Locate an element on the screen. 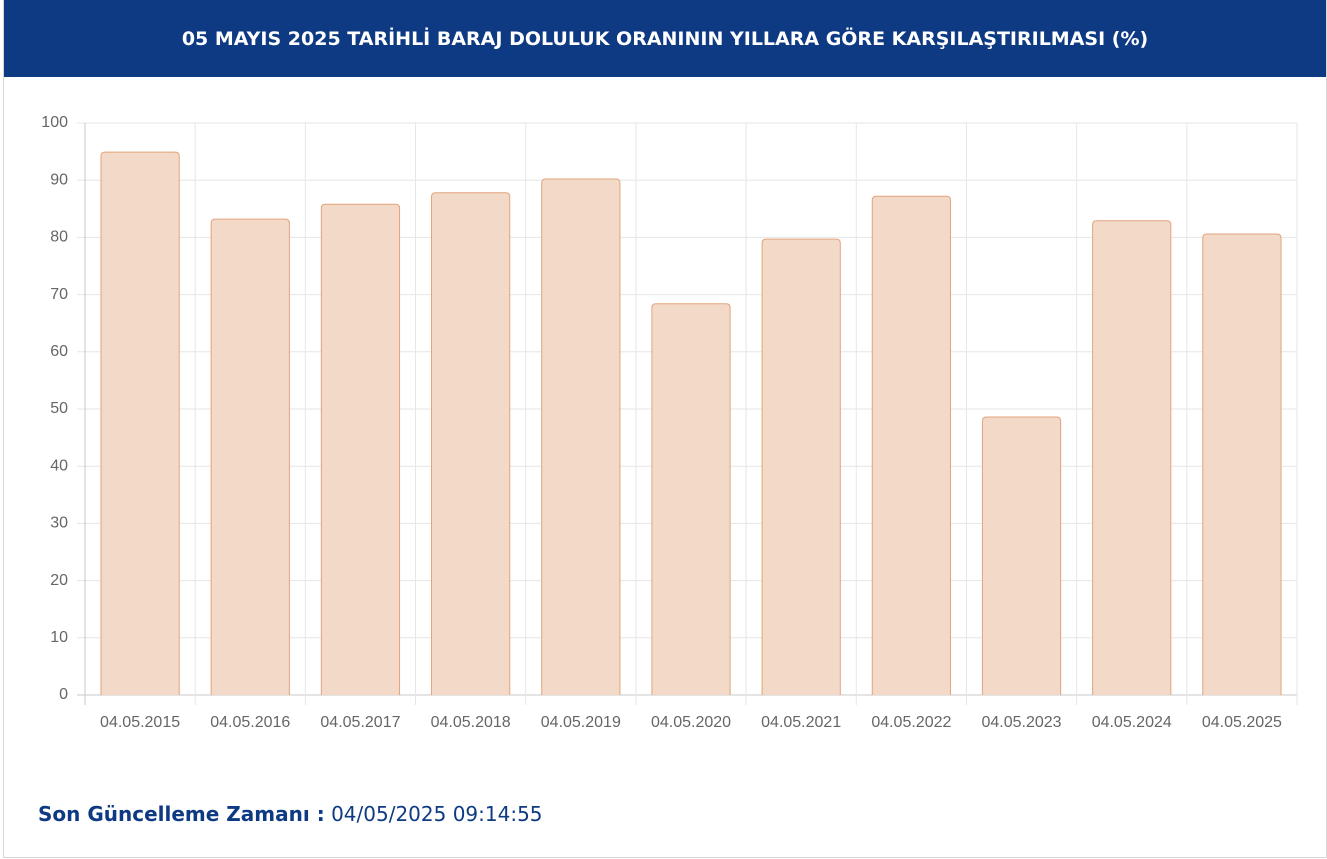  x-tick-label: 04.05.2025 is located at coordinates (1242, 722).